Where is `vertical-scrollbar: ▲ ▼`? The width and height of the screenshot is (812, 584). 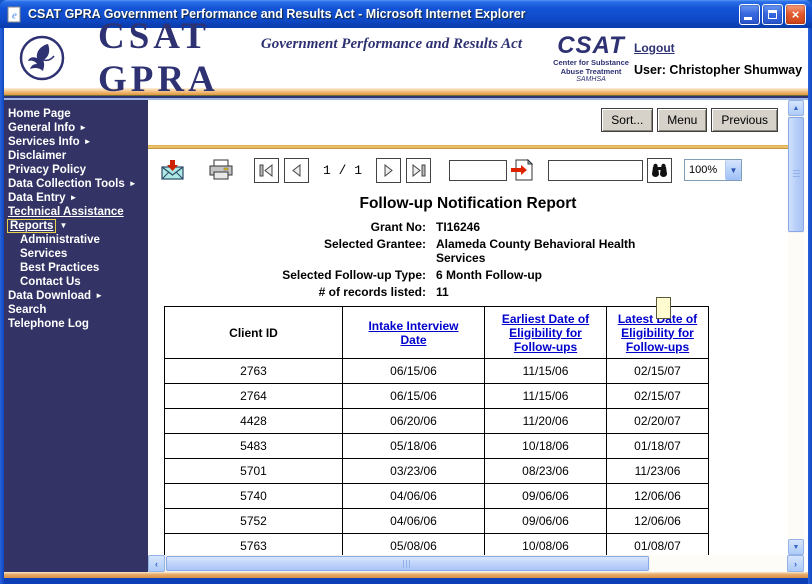 vertical-scrollbar: ▲ ▼ is located at coordinates (796, 327).